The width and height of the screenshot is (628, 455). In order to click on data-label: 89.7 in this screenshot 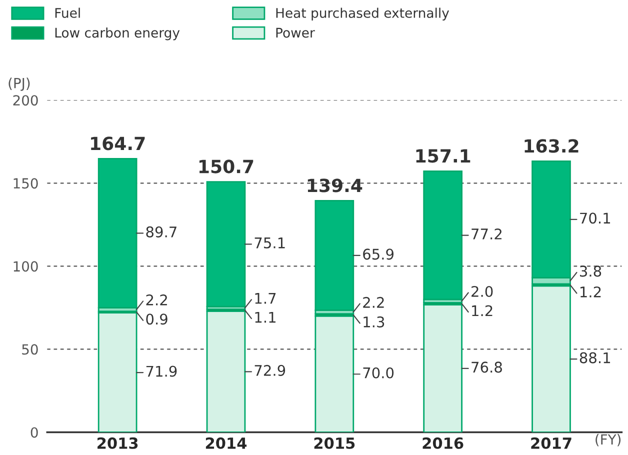, I will do `click(161, 232)`.